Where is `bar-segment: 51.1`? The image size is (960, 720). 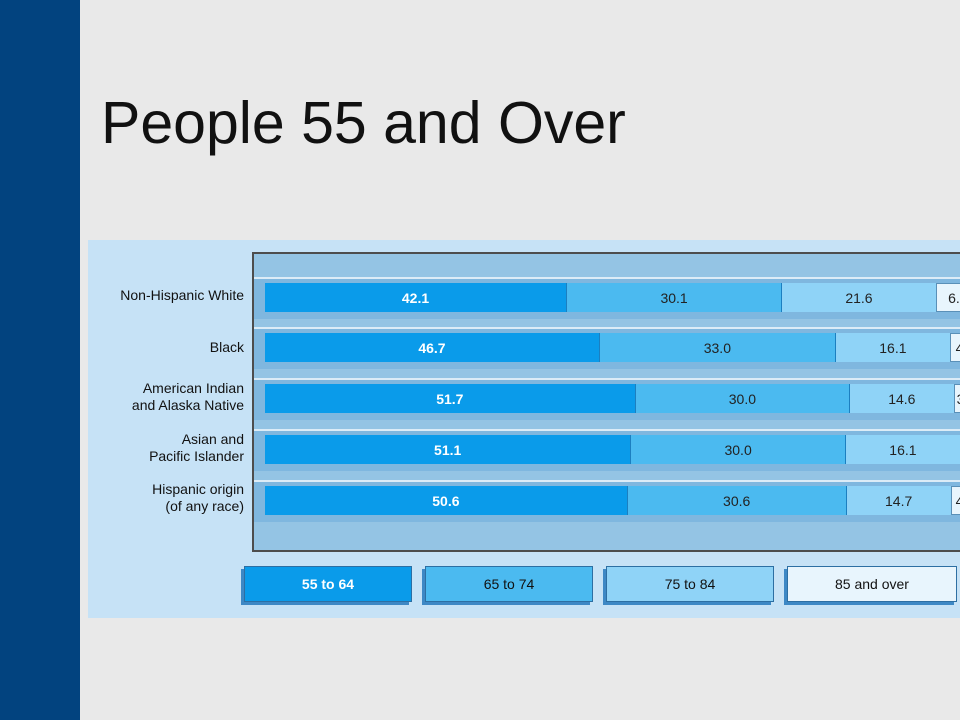 bar-segment: 51.1 is located at coordinates (448, 449).